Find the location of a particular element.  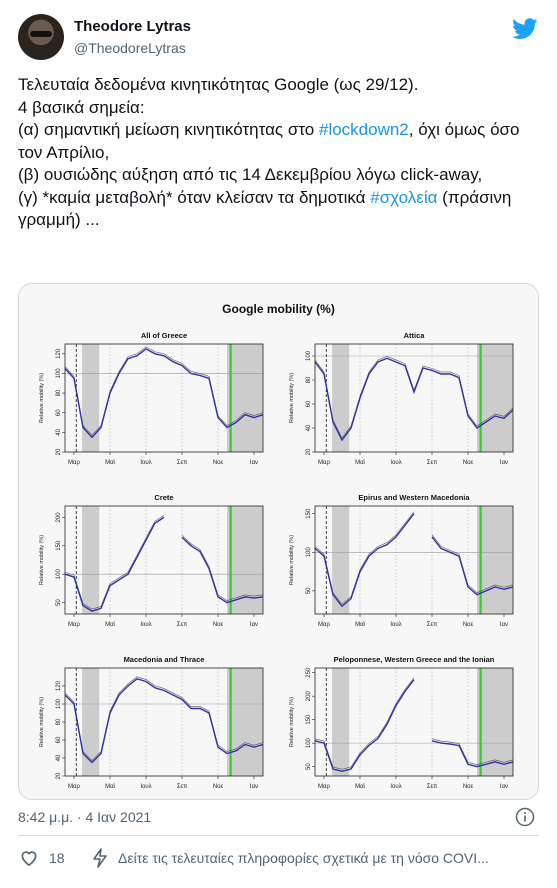

panel-title: Crete is located at coordinates (163, 497).